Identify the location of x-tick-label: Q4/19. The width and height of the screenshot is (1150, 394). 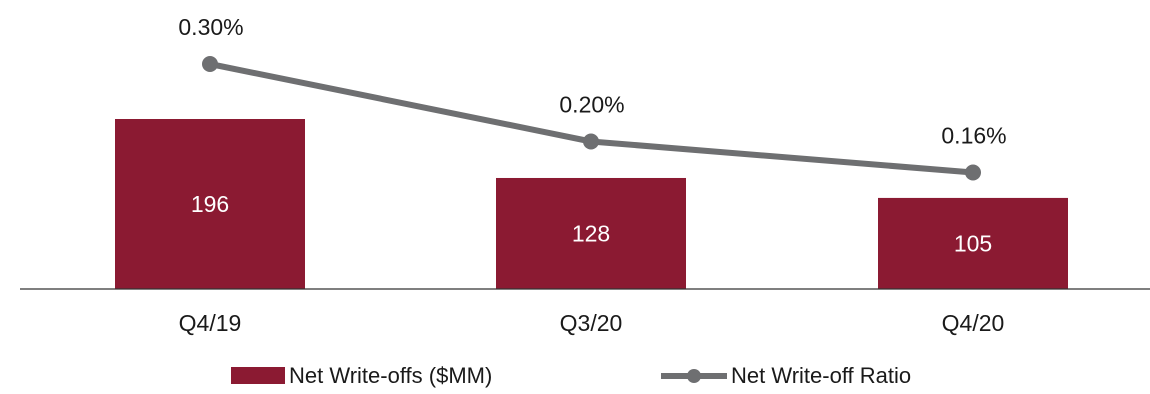
(210, 323).